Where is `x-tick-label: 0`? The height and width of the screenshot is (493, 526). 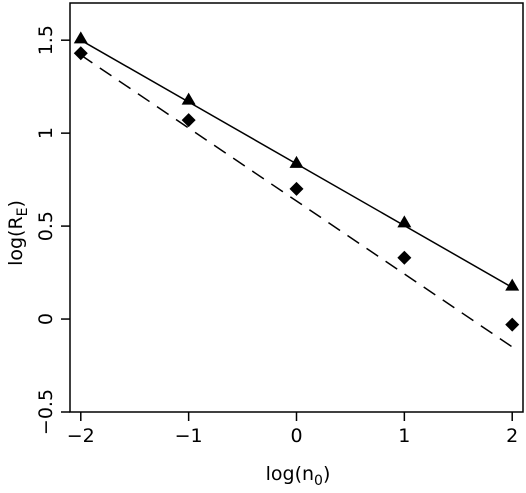
x-tick-label: 0 is located at coordinates (296, 436).